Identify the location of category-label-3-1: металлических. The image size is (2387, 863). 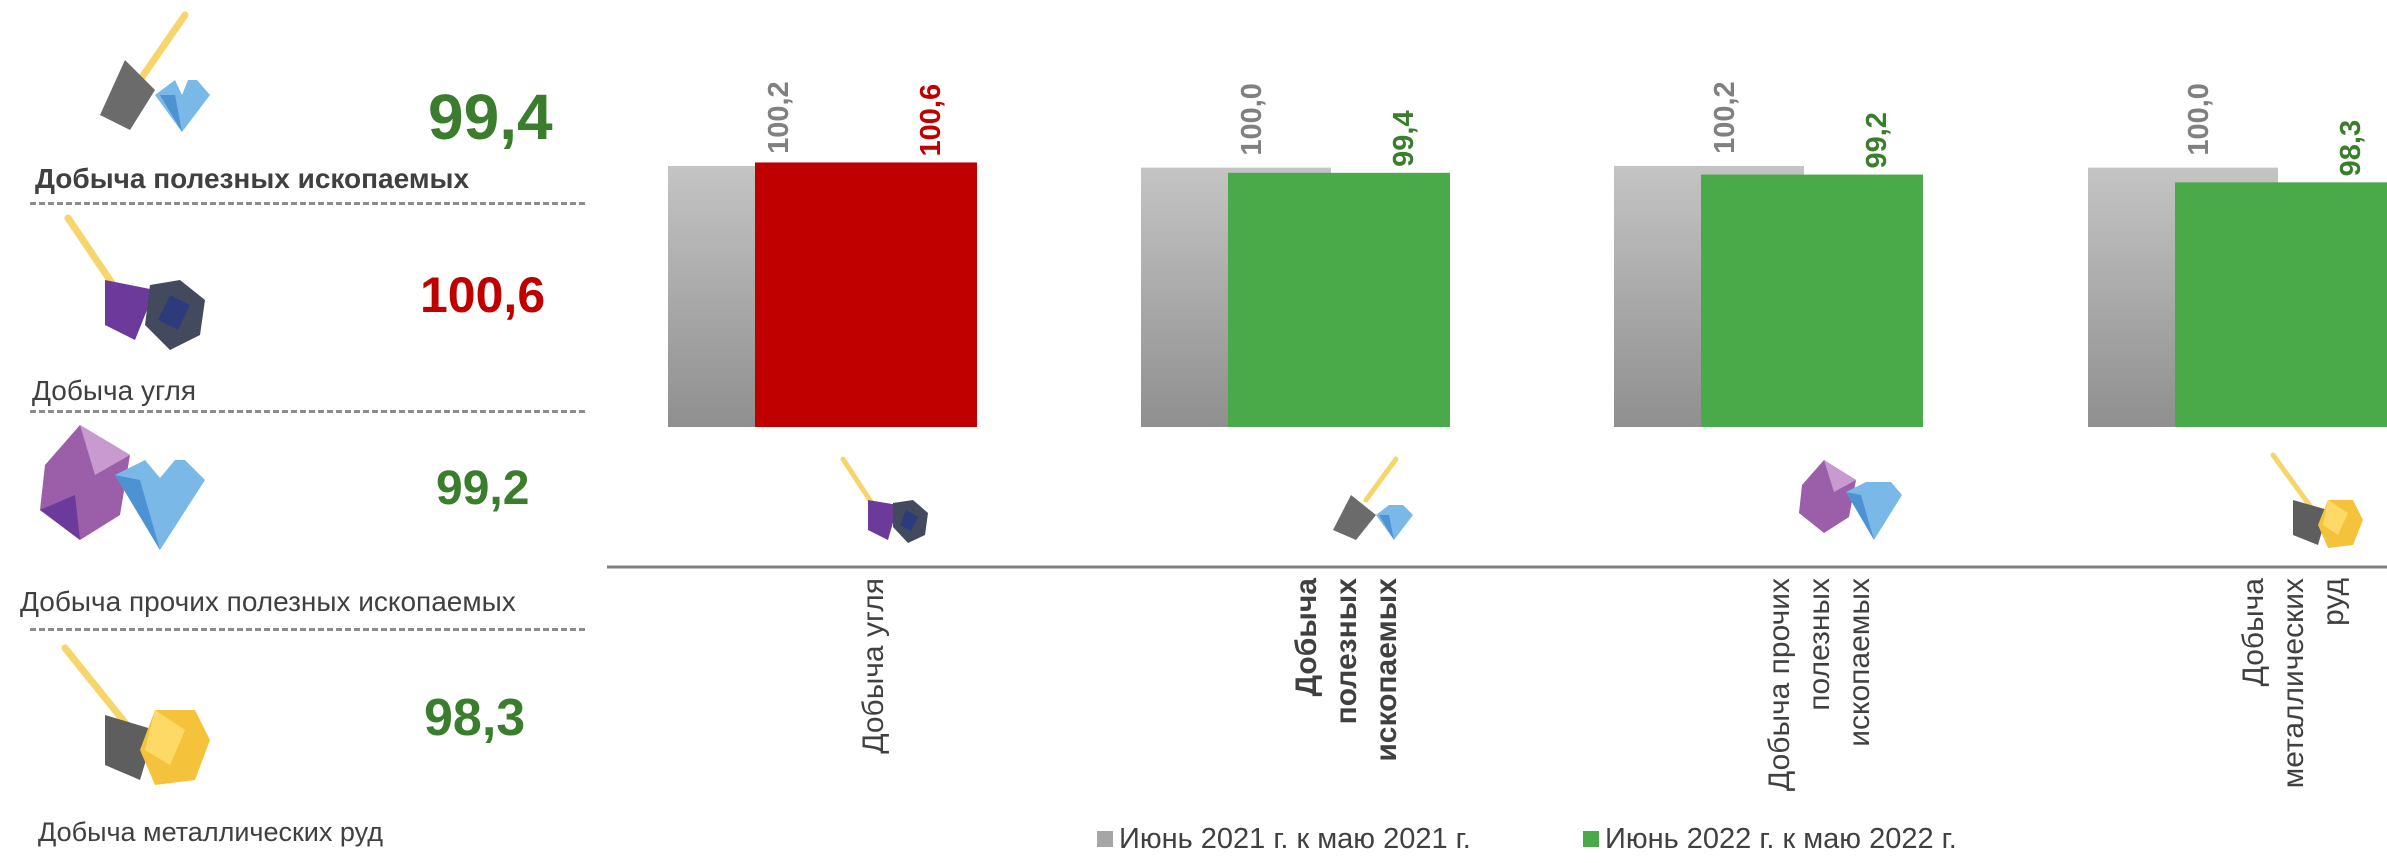
(2293, 683).